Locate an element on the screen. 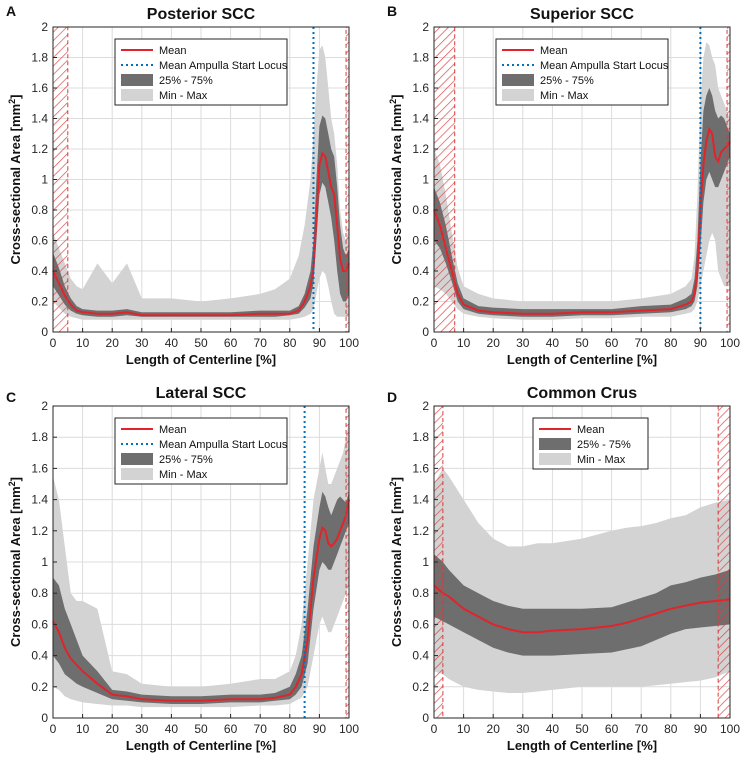 This screenshot has height=760, width=743. y-tick-label: 1.8 is located at coordinates (420, 58).